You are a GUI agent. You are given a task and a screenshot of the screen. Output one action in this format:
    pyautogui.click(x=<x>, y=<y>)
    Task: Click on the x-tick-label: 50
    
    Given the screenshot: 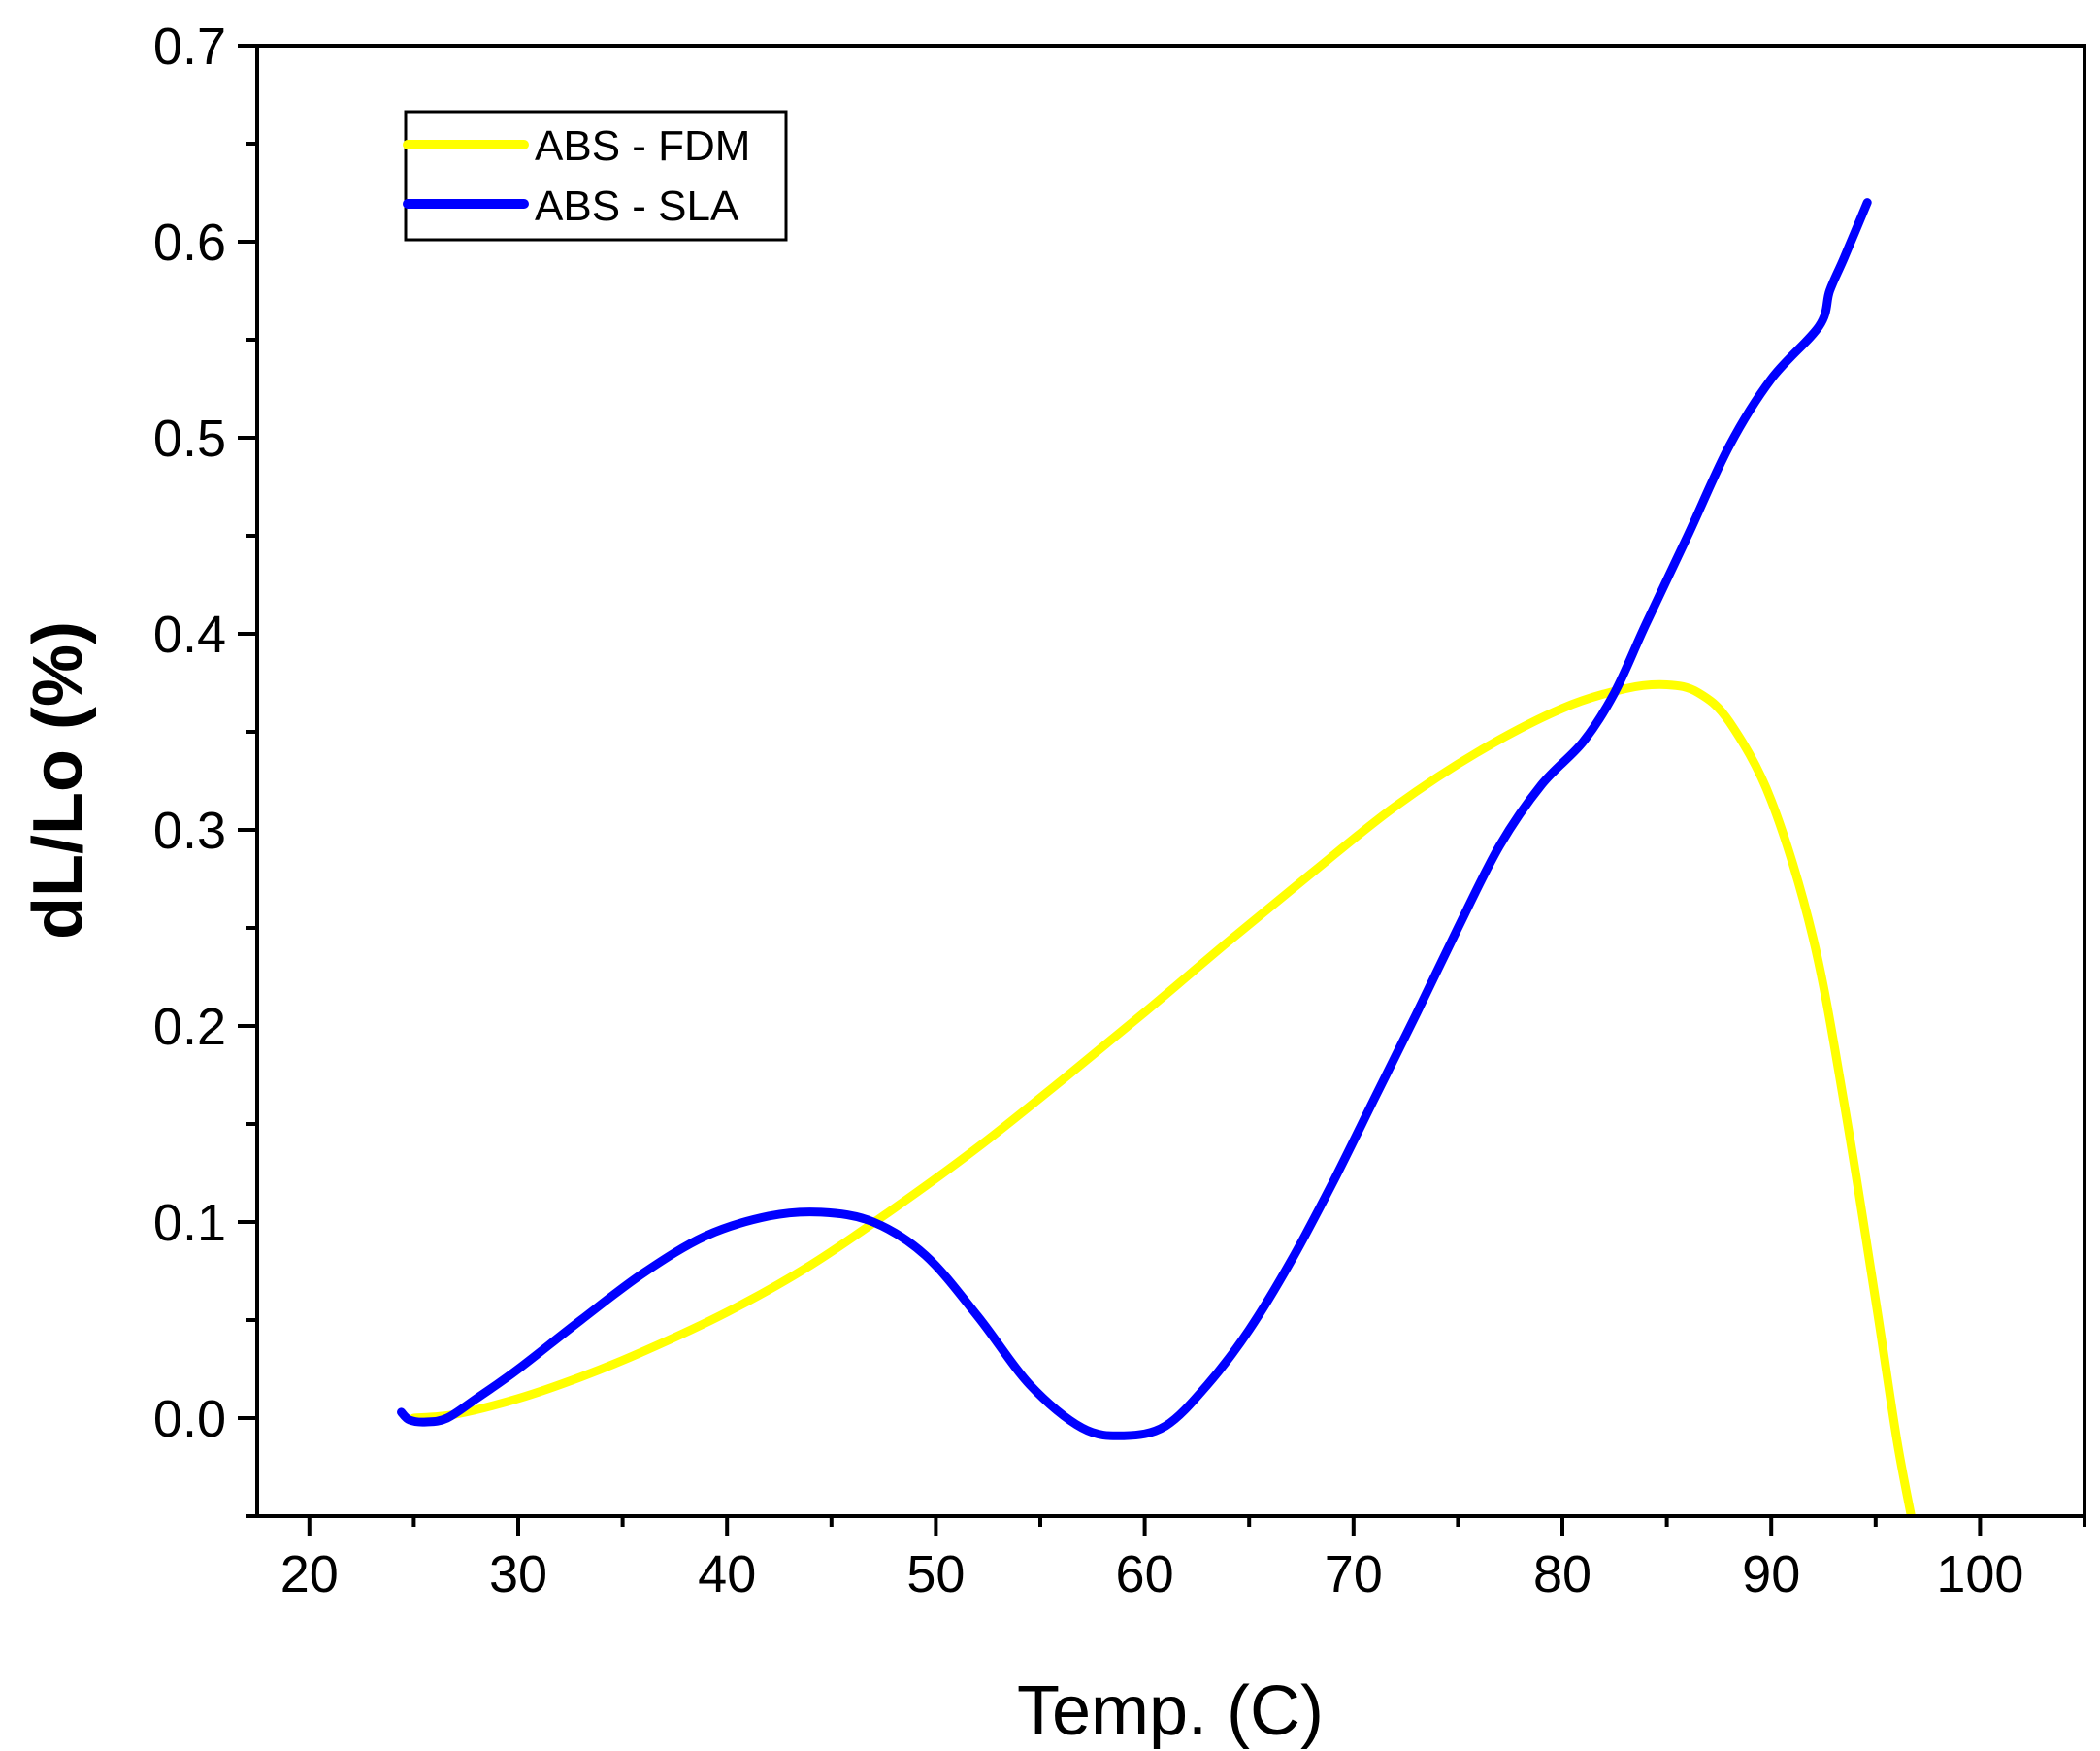 What is the action you would take?
    pyautogui.click(x=936, y=1574)
    